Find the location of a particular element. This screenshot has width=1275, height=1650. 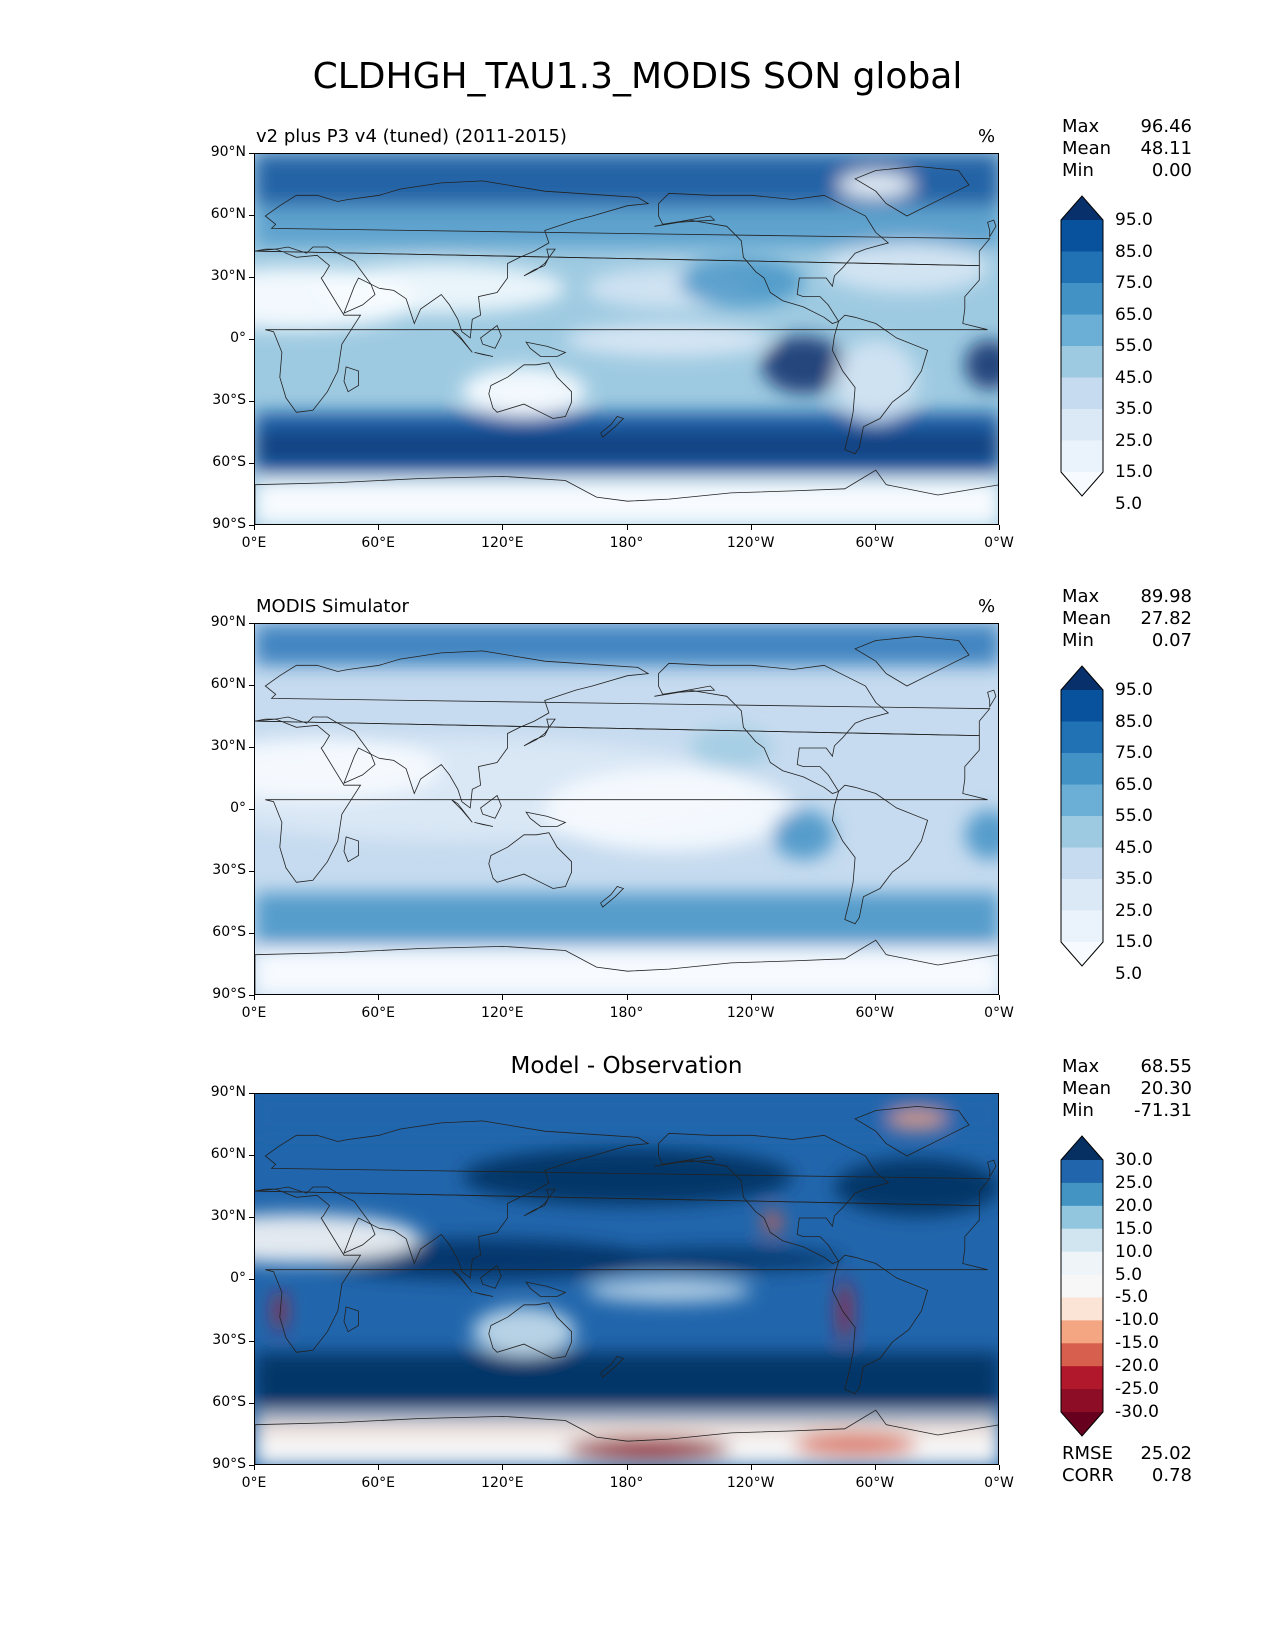

lat-tick-label: 60°N is located at coordinates (228, 684).